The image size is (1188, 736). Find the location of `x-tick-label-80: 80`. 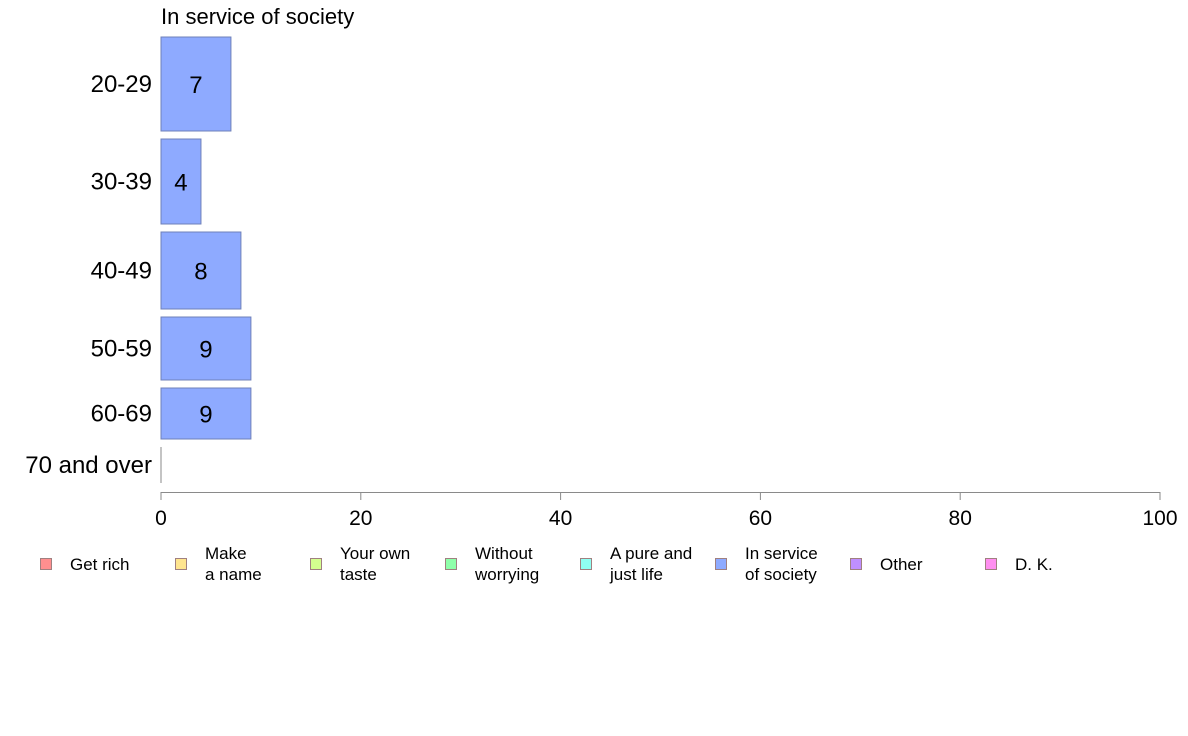

x-tick-label-80: 80 is located at coordinates (960, 518).